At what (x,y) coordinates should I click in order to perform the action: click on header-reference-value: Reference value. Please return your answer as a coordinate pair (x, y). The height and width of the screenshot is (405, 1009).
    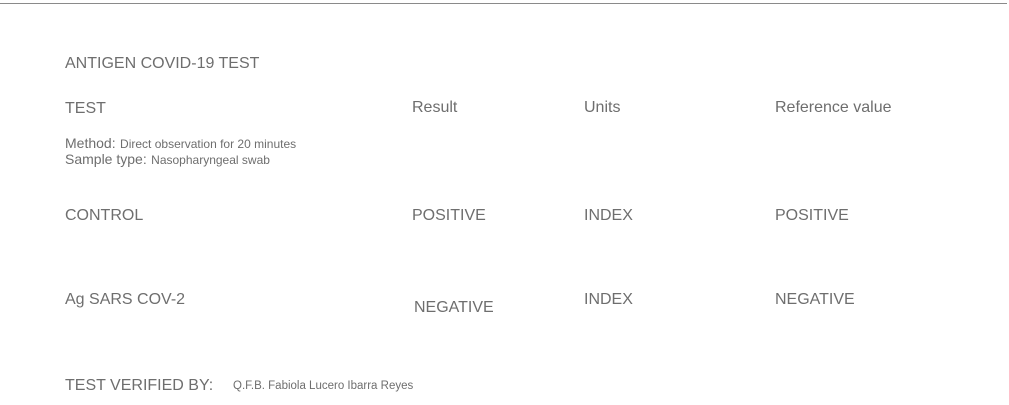
    Looking at the image, I should click on (833, 107).